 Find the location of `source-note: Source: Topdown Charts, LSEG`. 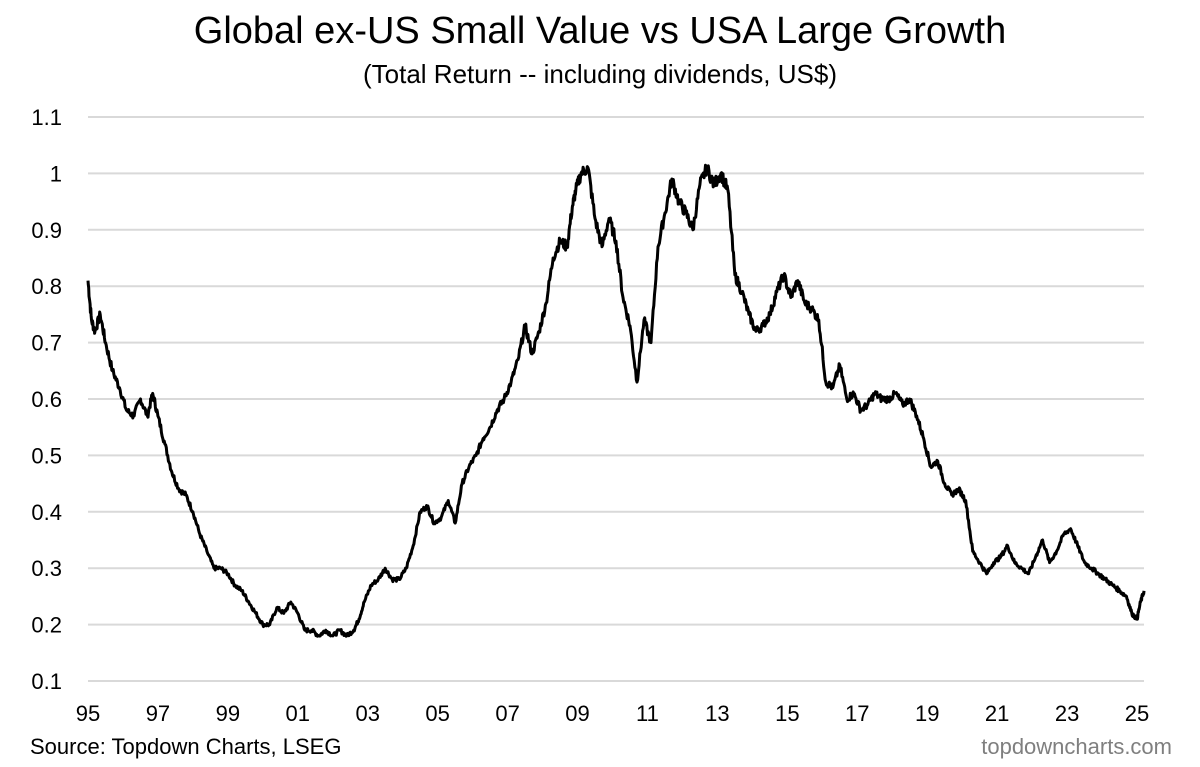

source-note: Source: Topdown Charts, LSEG is located at coordinates (186, 746).